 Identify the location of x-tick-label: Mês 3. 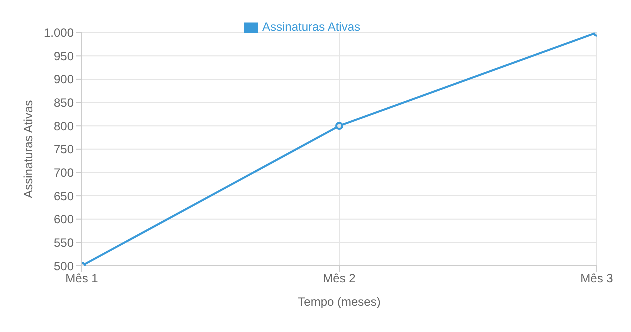
(597, 279).